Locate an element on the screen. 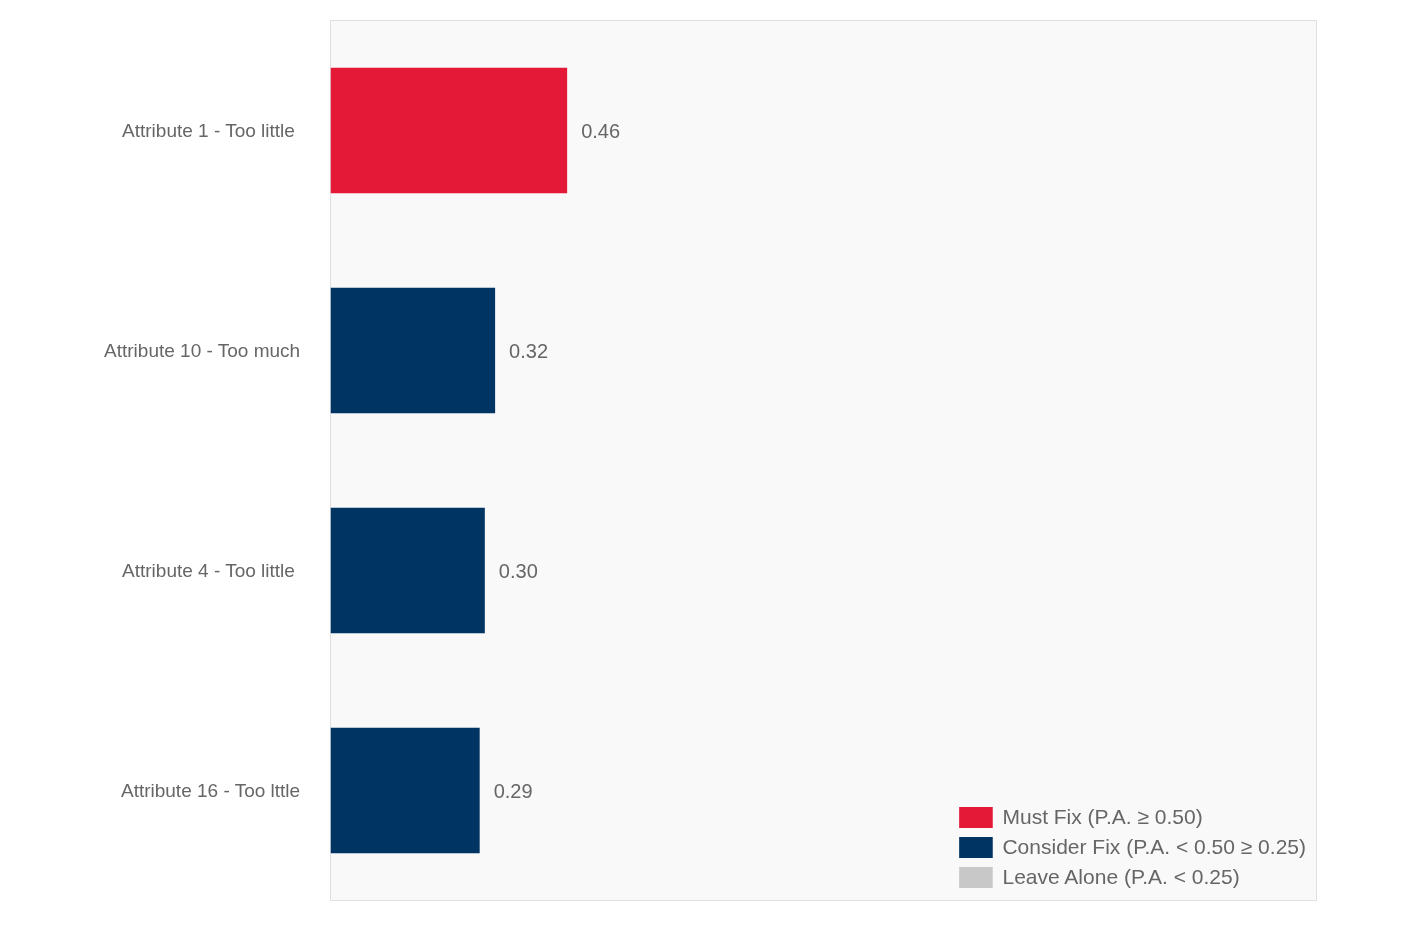 This screenshot has height=938, width=1404. y-tick-label: Attribute 4 - Too little is located at coordinates (208, 570).